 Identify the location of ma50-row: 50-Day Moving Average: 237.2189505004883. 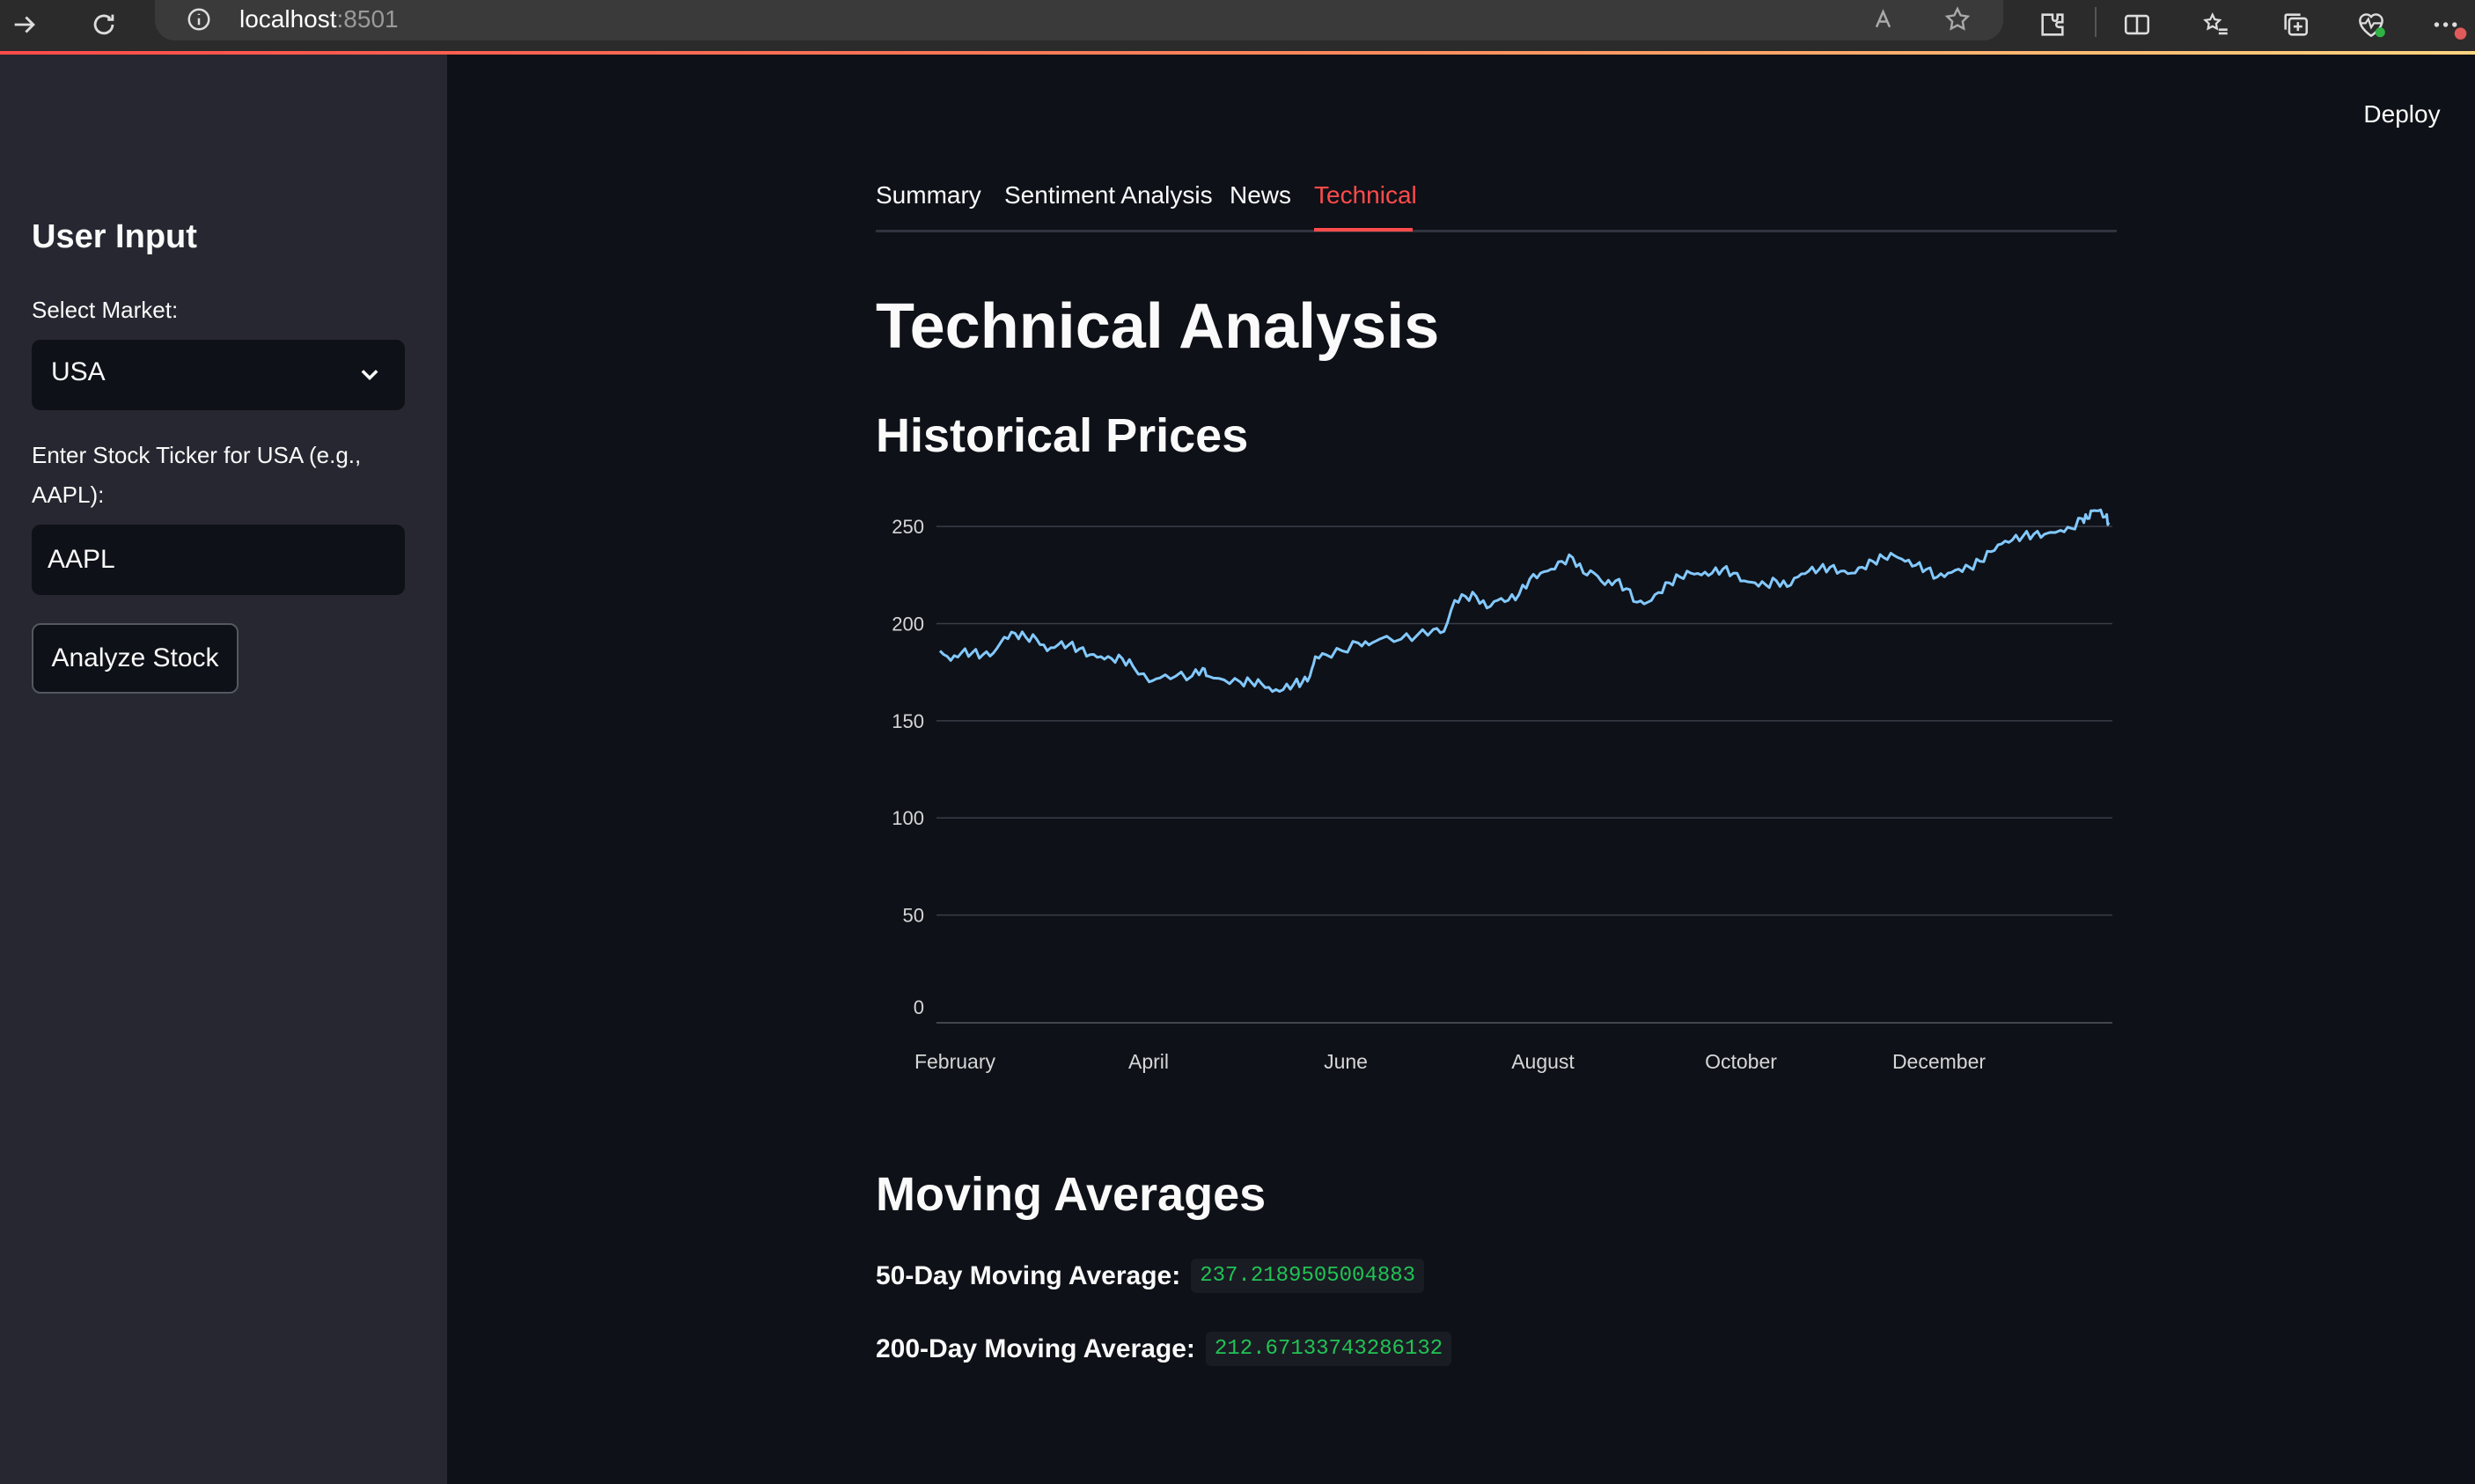
(1150, 1276).